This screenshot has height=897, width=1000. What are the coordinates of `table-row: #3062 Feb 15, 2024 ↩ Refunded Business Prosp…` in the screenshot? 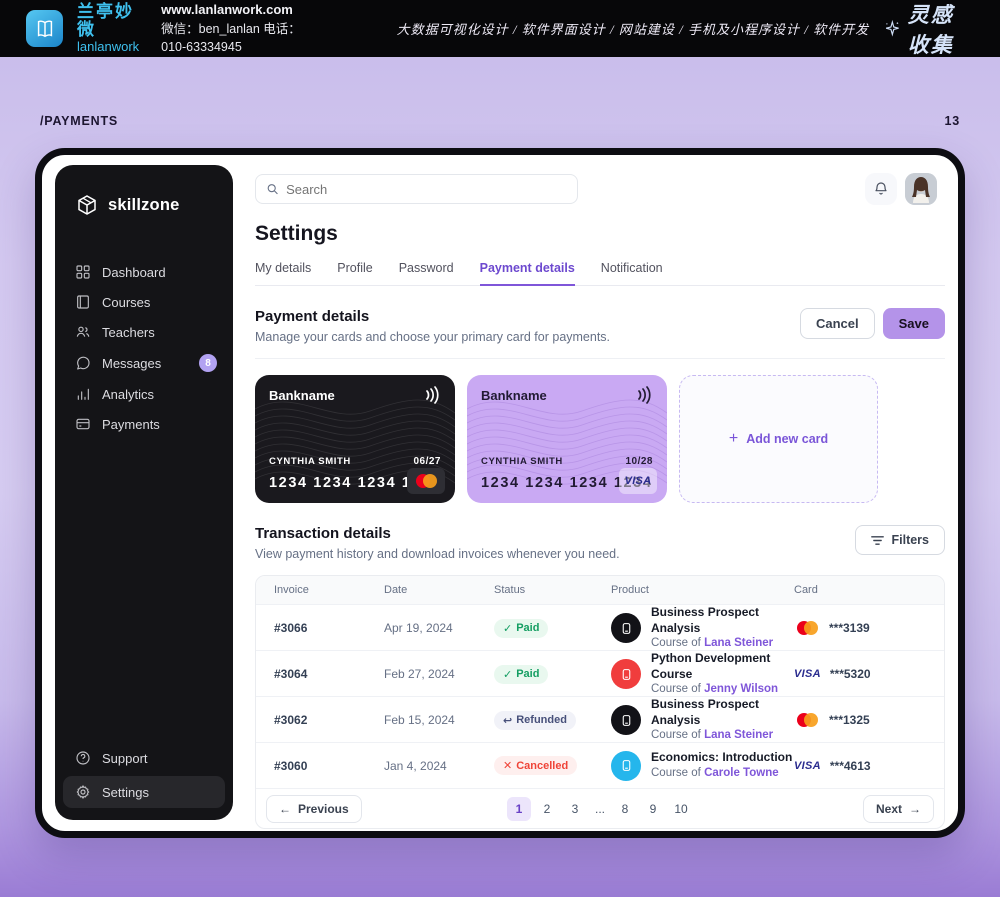 It's located at (600, 719).